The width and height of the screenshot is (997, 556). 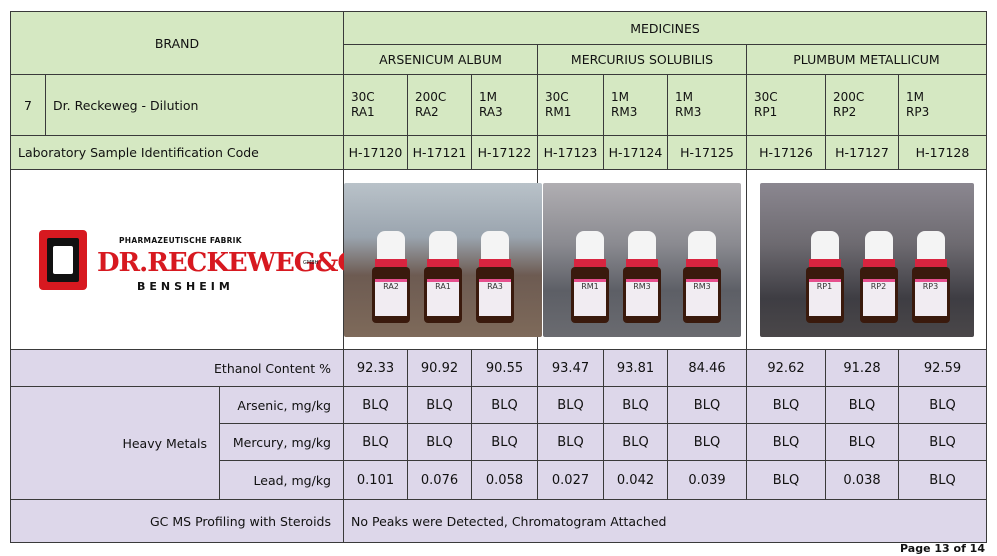 I want to click on potency-cell: 30C RP1, so click(x=786, y=105).